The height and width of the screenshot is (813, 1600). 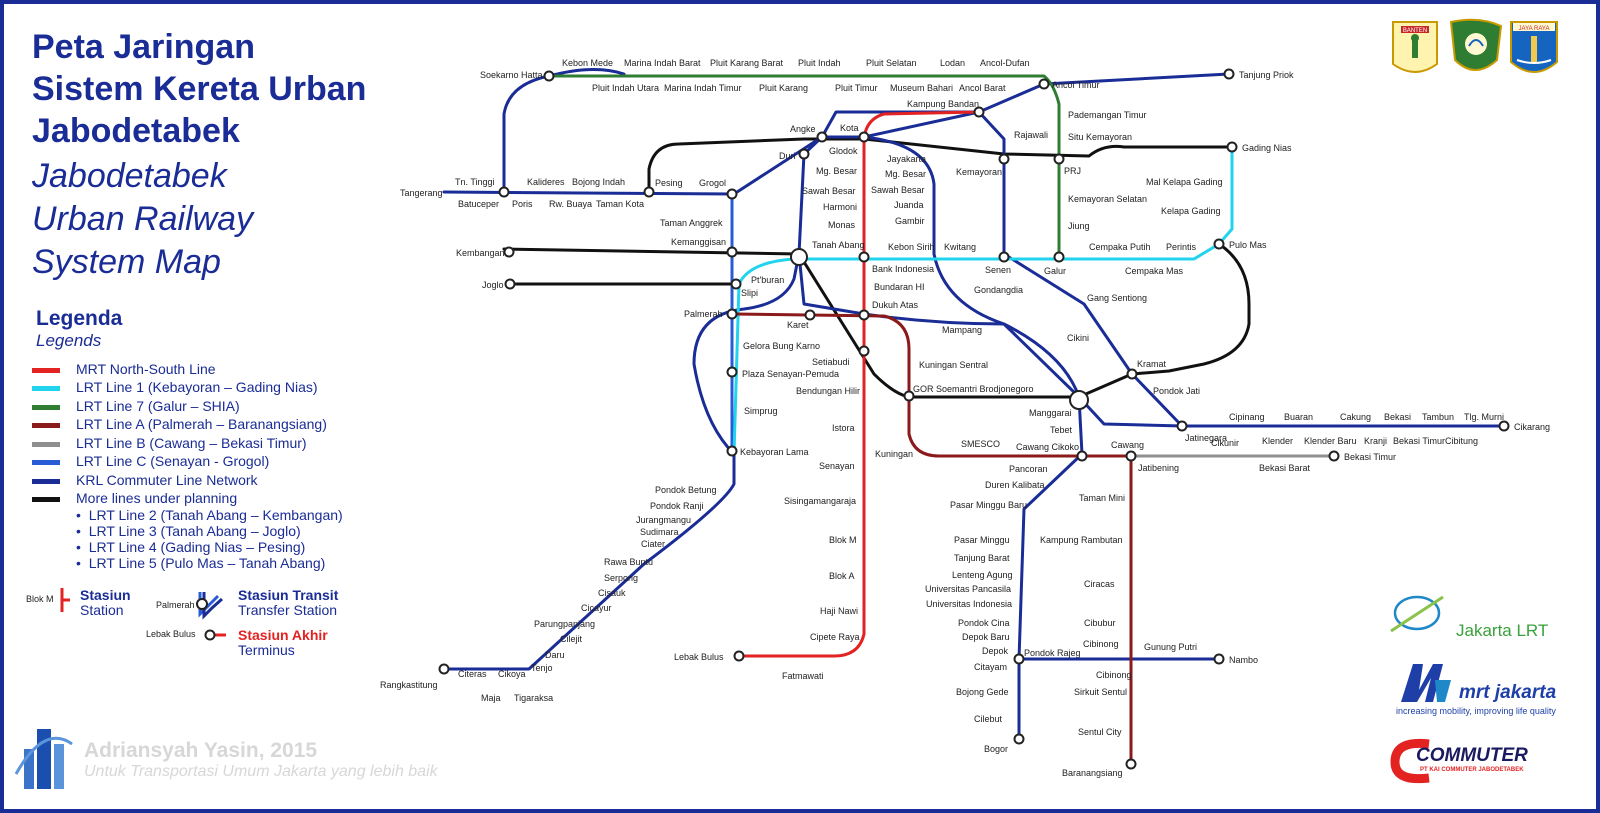 I want to click on key-station-label-id: Stasiun, so click(x=105, y=595).